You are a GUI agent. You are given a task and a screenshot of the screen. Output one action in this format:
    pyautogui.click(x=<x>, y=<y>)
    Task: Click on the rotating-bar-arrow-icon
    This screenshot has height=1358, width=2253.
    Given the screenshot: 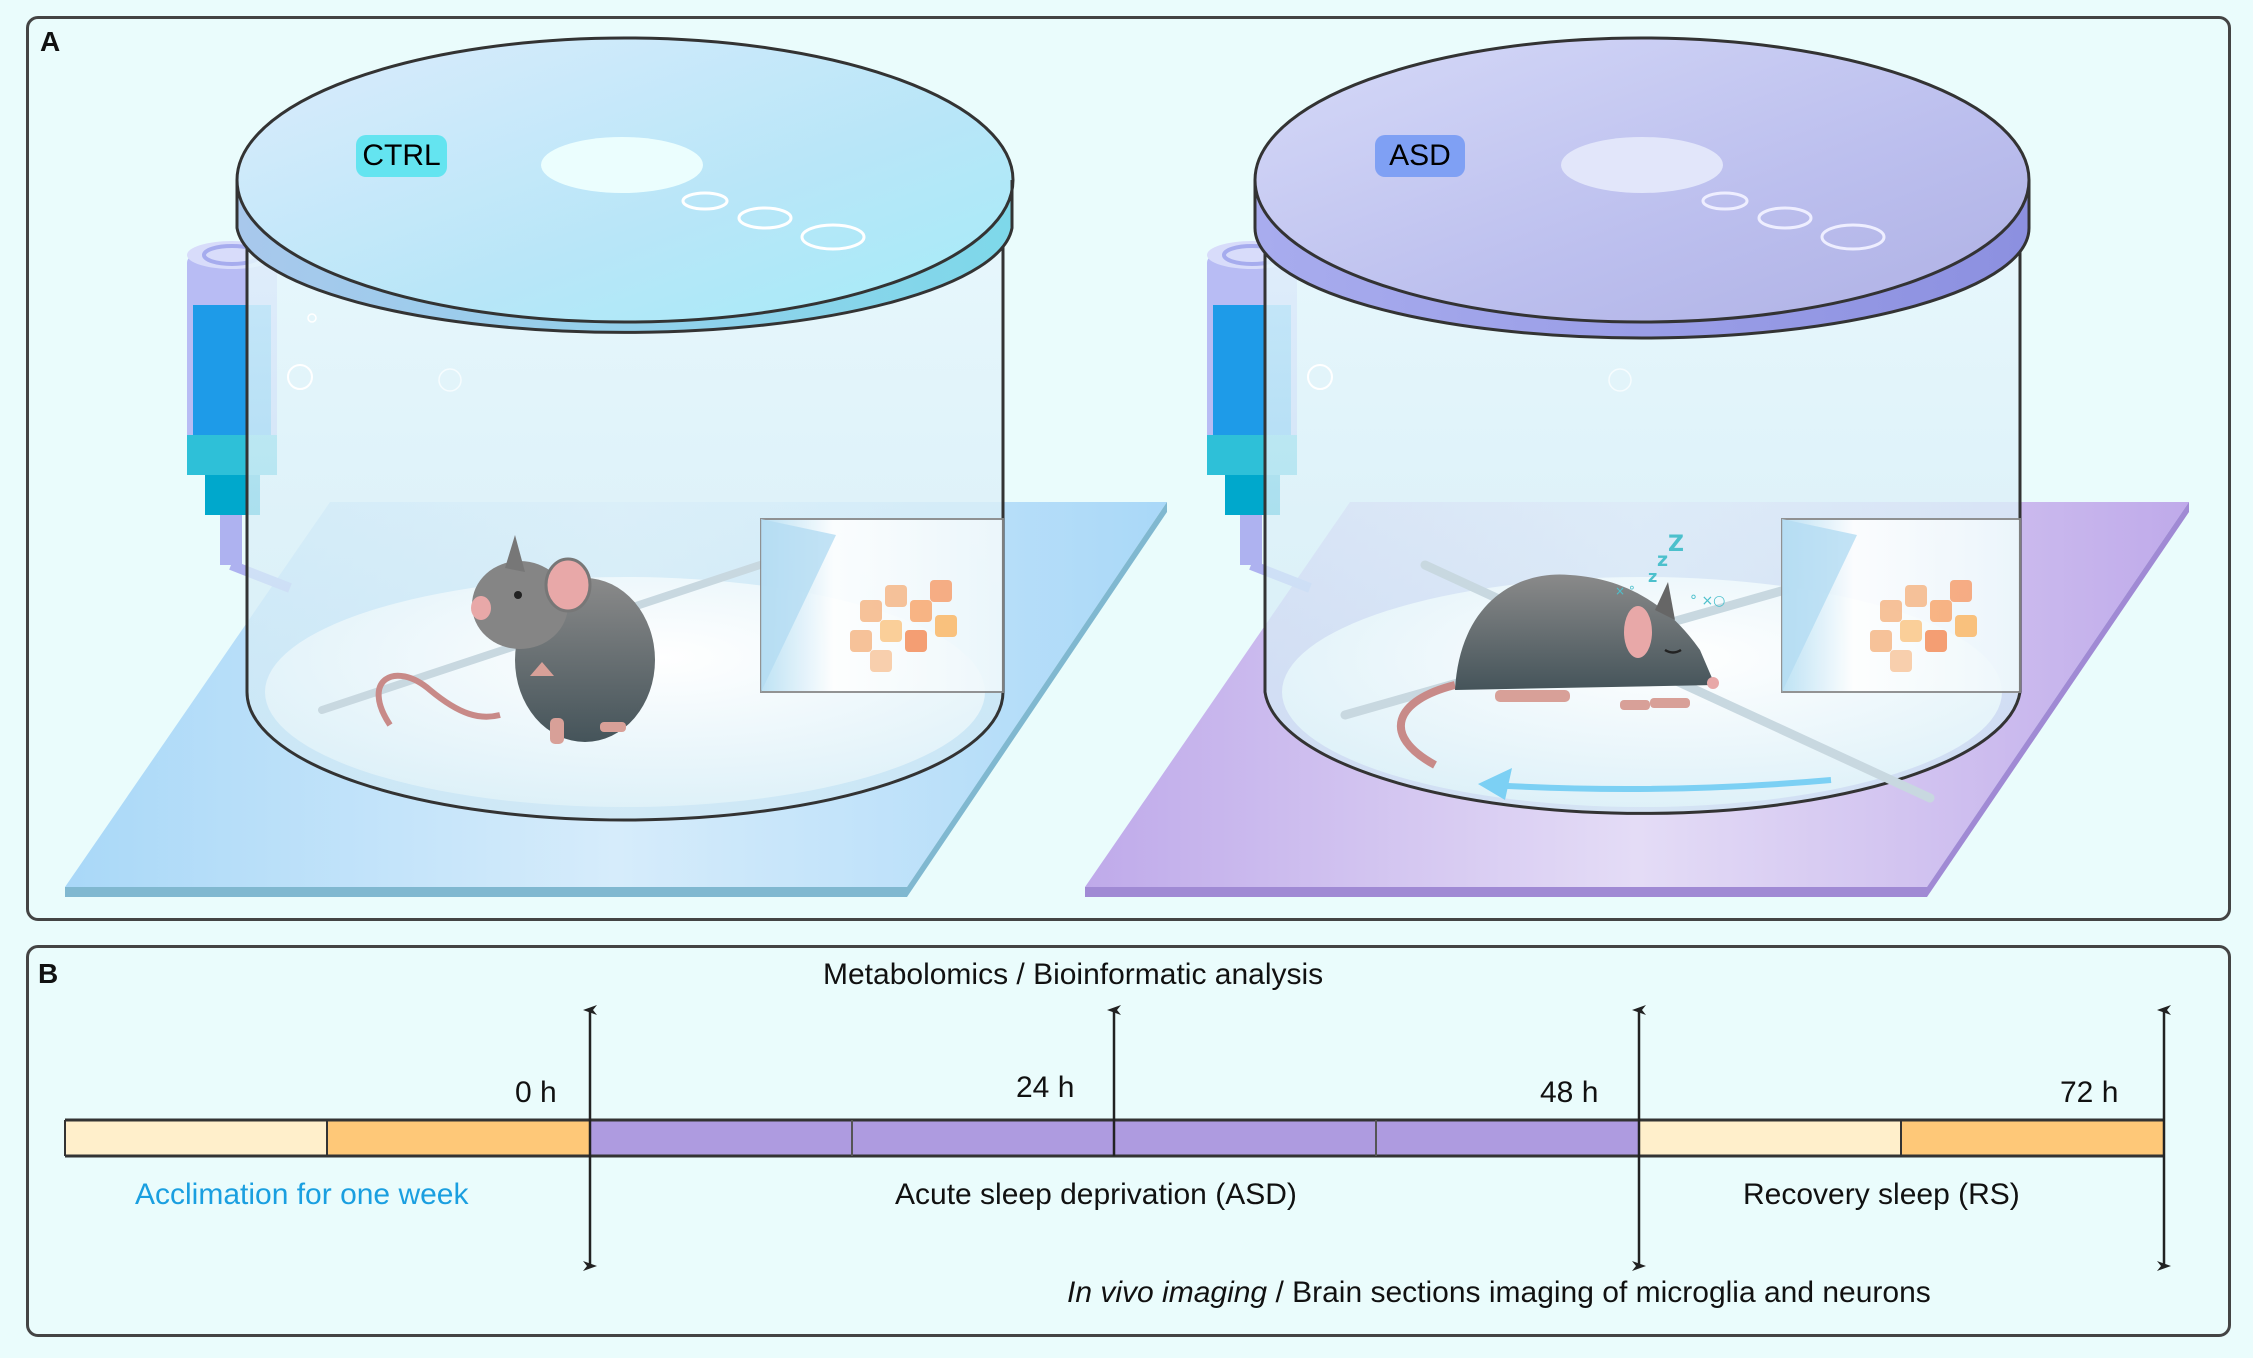 What is the action you would take?
    pyautogui.click(x=1655, y=784)
    